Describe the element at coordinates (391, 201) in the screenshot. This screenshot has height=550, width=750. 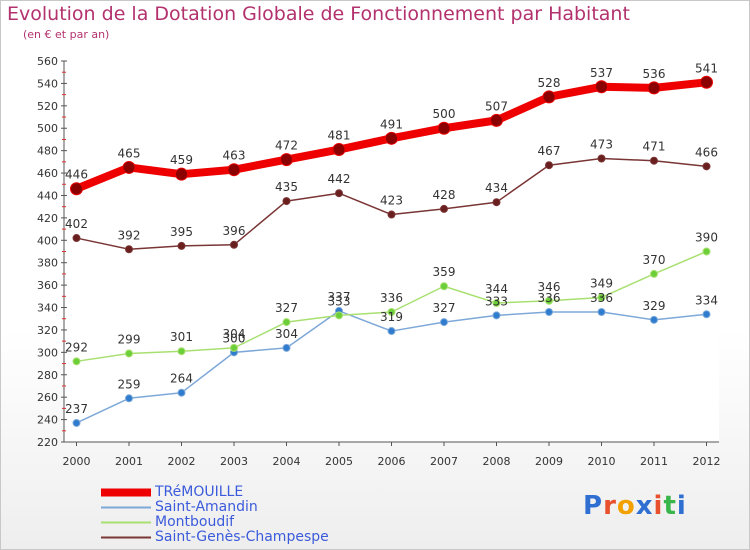
I see `data-label-saint-genes-champespe: 423` at that location.